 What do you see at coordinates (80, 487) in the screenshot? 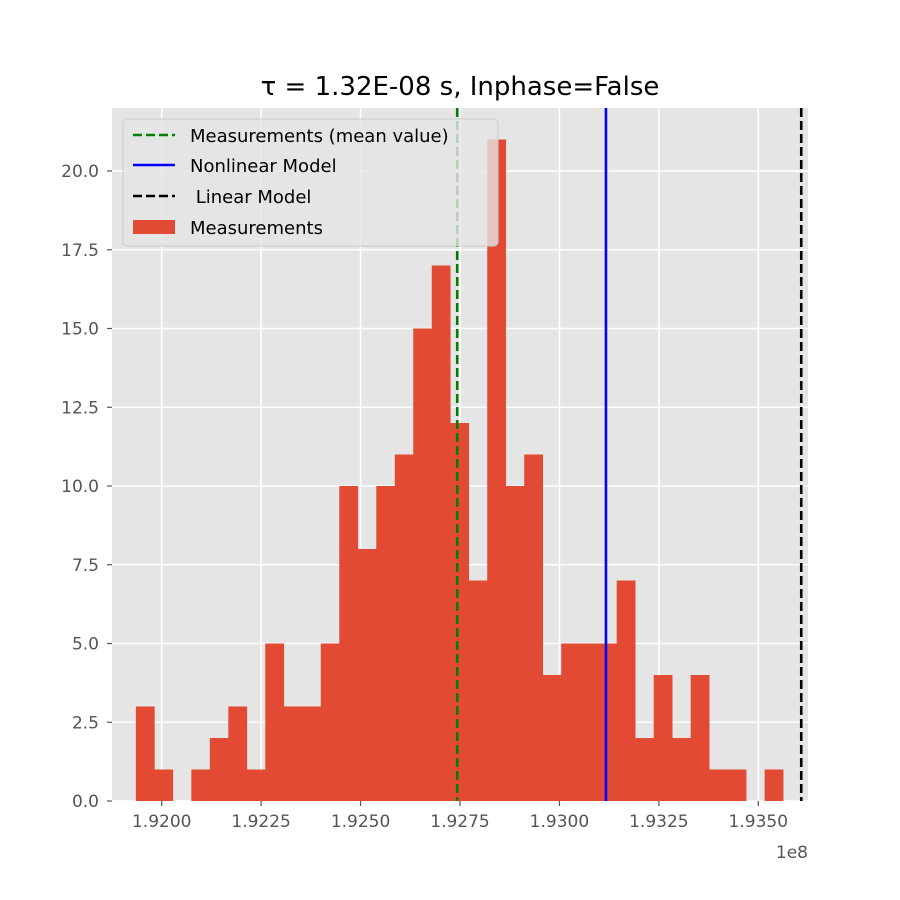
I see `y-tick-label: 10.0` at bounding box center [80, 487].